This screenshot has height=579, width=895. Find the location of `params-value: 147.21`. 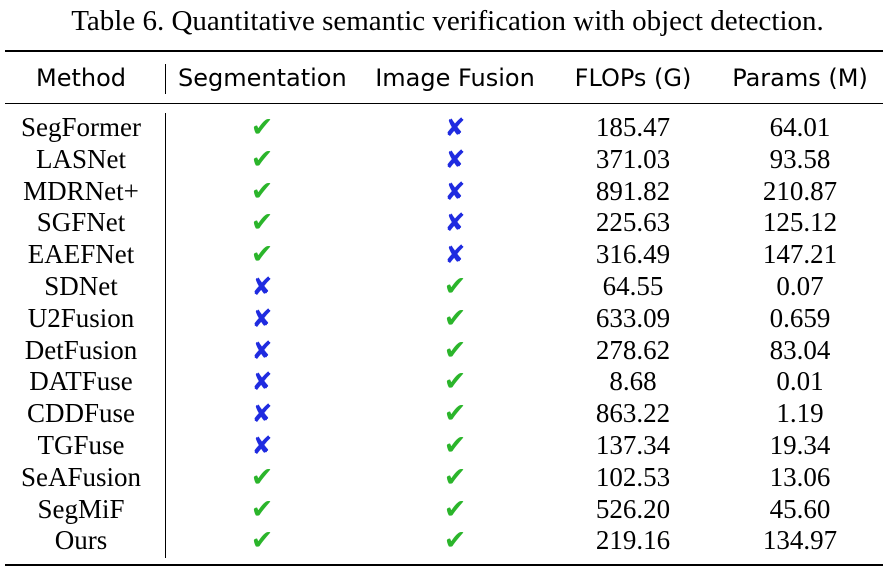

params-value: 147.21 is located at coordinates (800, 254).